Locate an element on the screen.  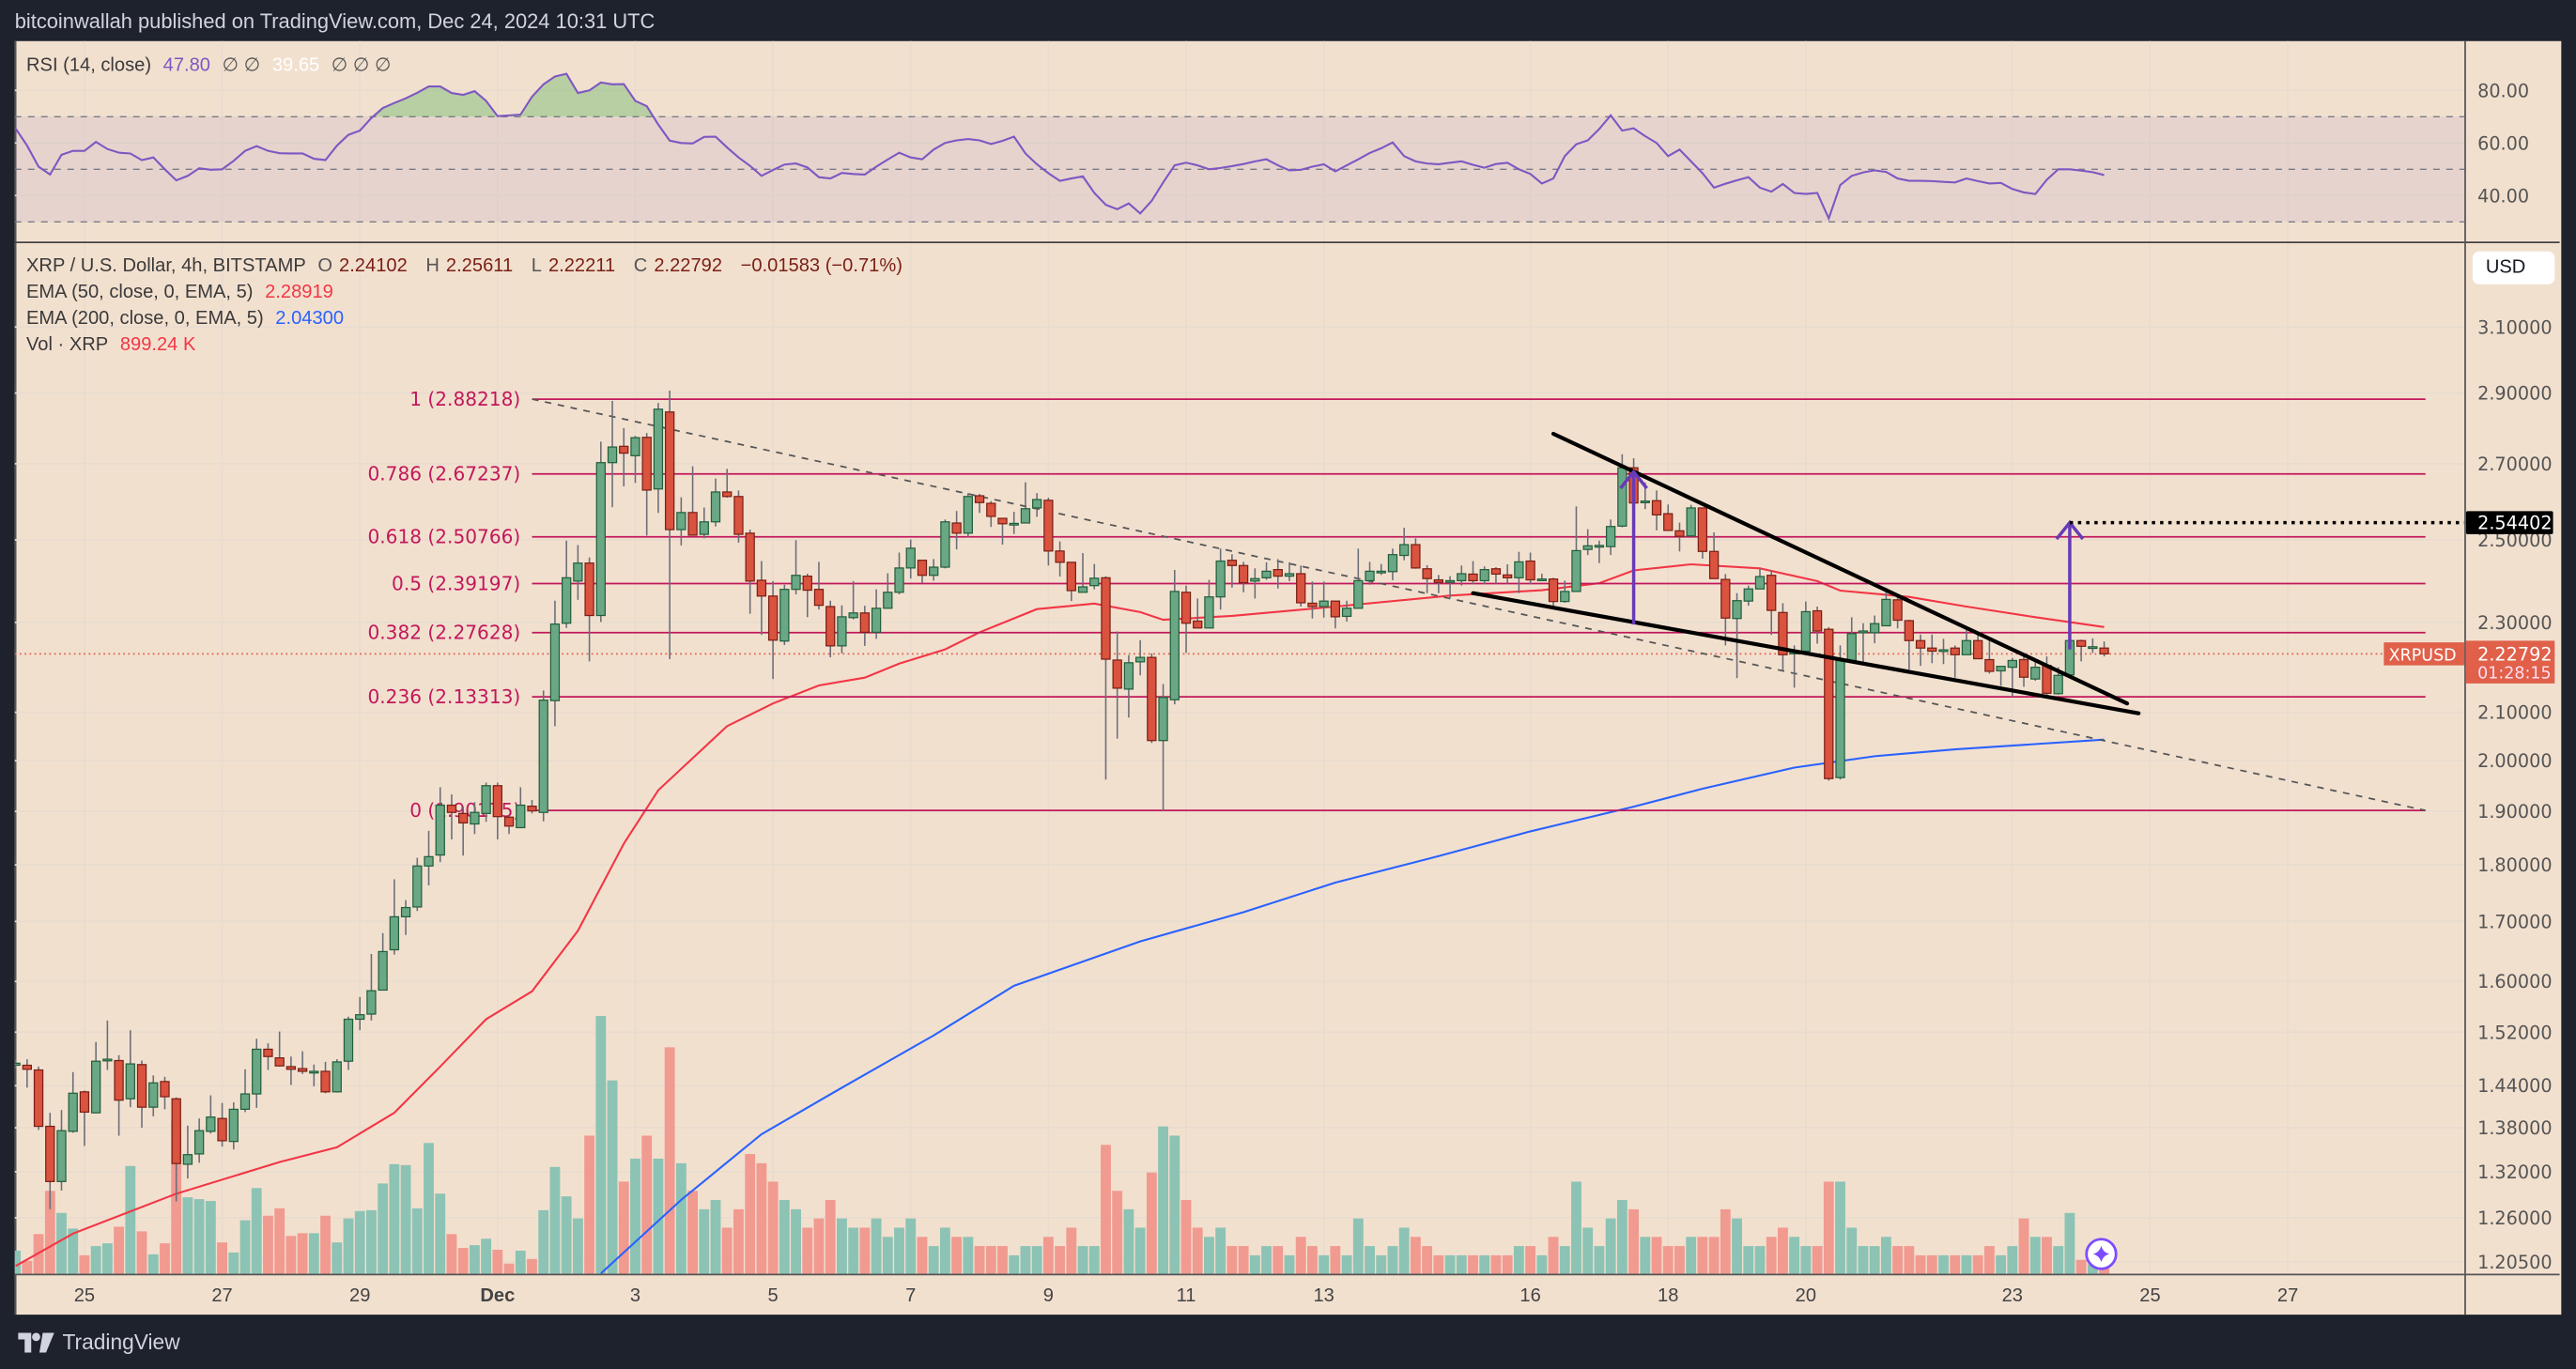
ema200-legend: EMA (200, close, 0, EMA, 5) 2.04300 is located at coordinates (188, 319).